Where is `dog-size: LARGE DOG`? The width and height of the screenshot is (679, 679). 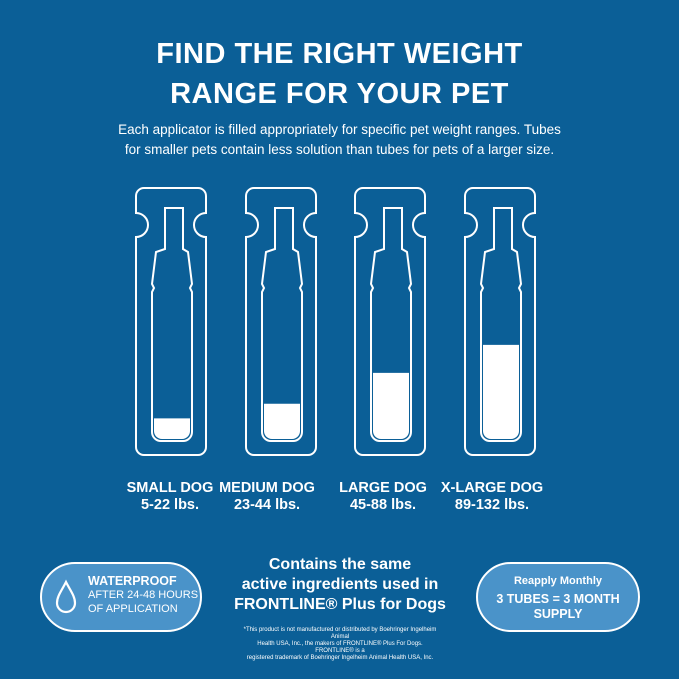
dog-size: LARGE DOG is located at coordinates (383, 488).